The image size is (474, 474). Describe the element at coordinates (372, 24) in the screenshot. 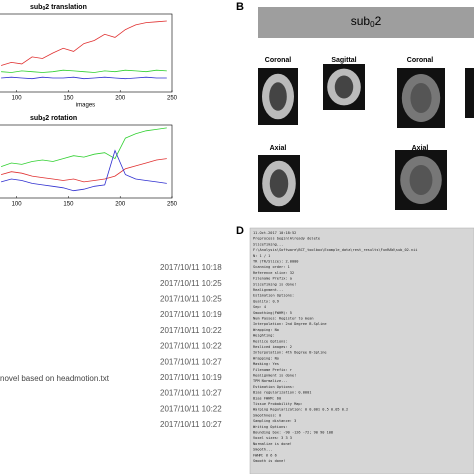

I see `subject-subscript: 0` at that location.